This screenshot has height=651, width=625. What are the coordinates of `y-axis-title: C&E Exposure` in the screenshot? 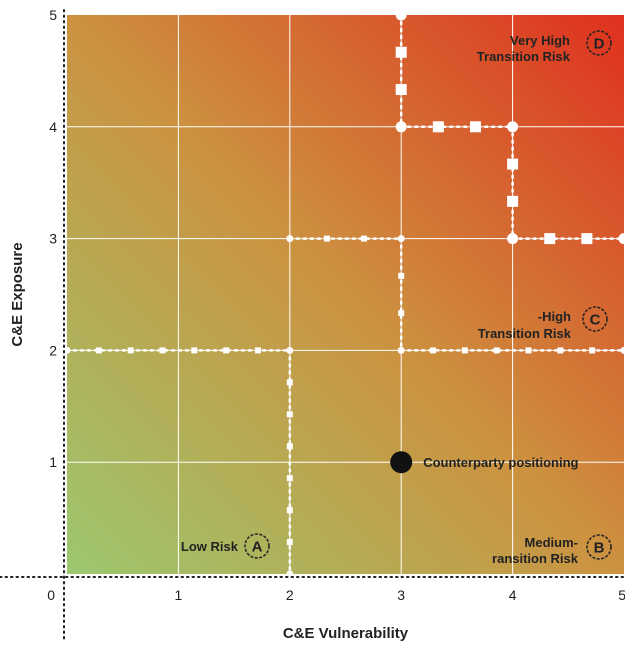 It's located at (17, 294).